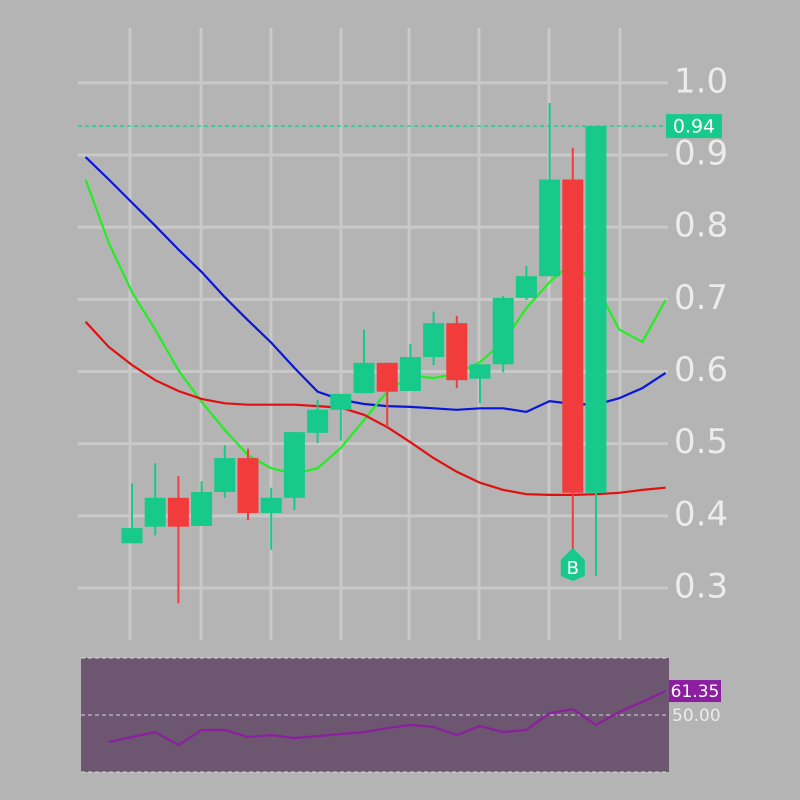  I want to click on y-tick-label: 0.9, so click(701, 153).